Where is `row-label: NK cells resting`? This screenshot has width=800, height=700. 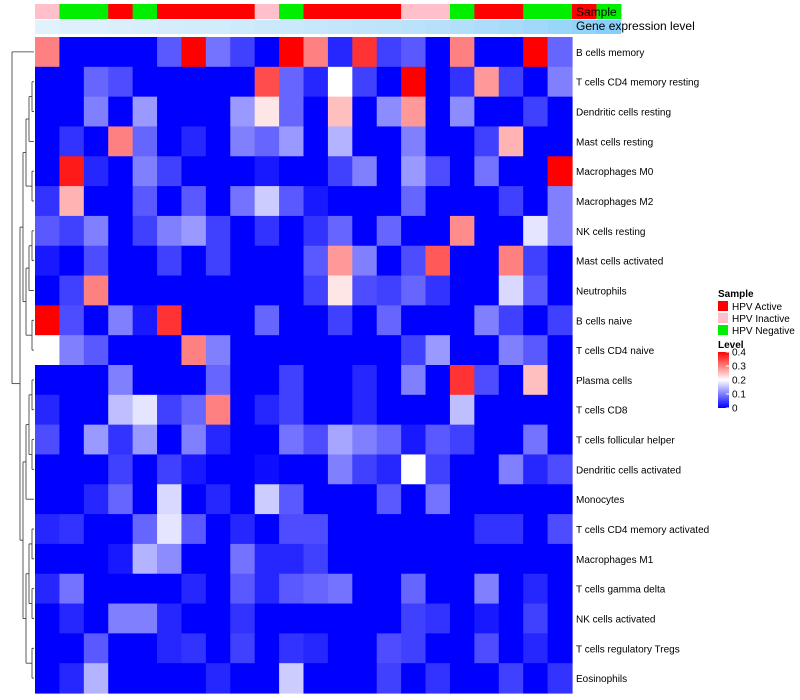
row-label: NK cells resting is located at coordinates (610, 232).